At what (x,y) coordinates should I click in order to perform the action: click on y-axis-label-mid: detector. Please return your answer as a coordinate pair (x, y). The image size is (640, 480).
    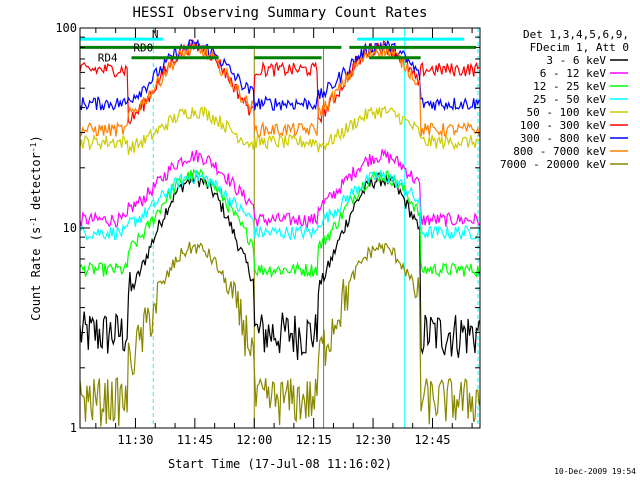
    Looking at the image, I should click on (36, 184).